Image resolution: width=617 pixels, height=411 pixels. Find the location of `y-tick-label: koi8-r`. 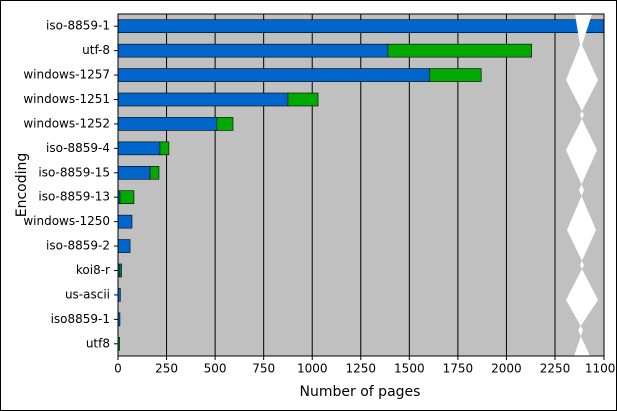

y-tick-label: koi8-r is located at coordinates (93, 270).